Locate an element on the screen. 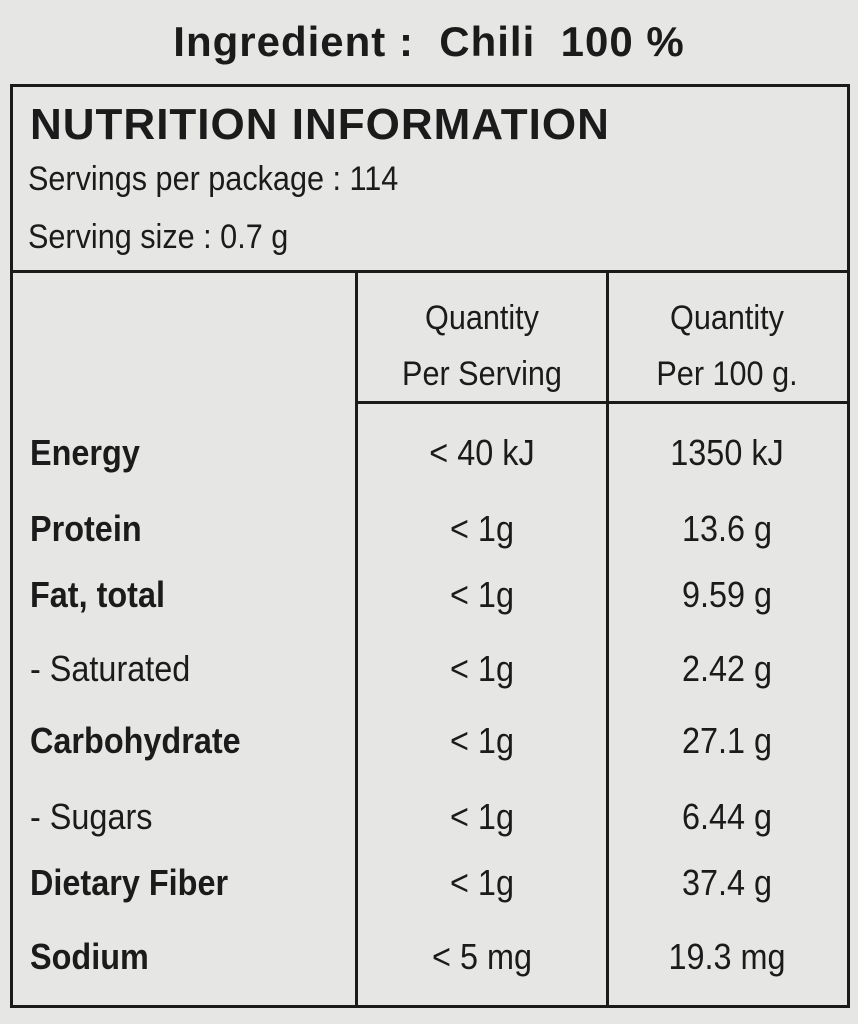 Image resolution: width=858 pixels, height=1024 pixels. nutrient-name: Dietary Fiber is located at coordinates (129, 882).